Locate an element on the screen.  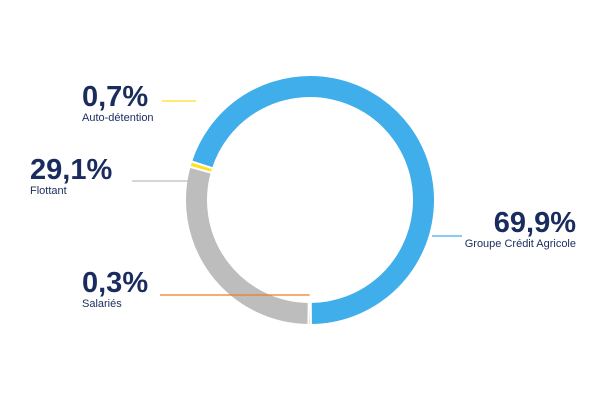
label-flottant: 29,1% Flottant is located at coordinates (71, 176).